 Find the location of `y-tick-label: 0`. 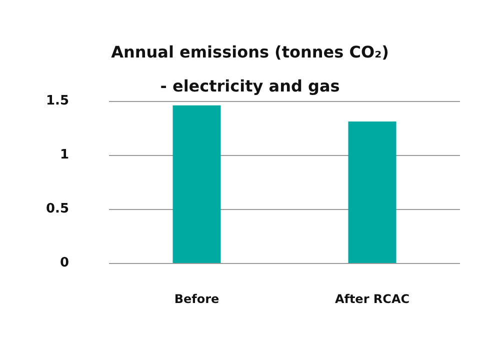

y-tick-label: 0 is located at coordinates (64, 263).